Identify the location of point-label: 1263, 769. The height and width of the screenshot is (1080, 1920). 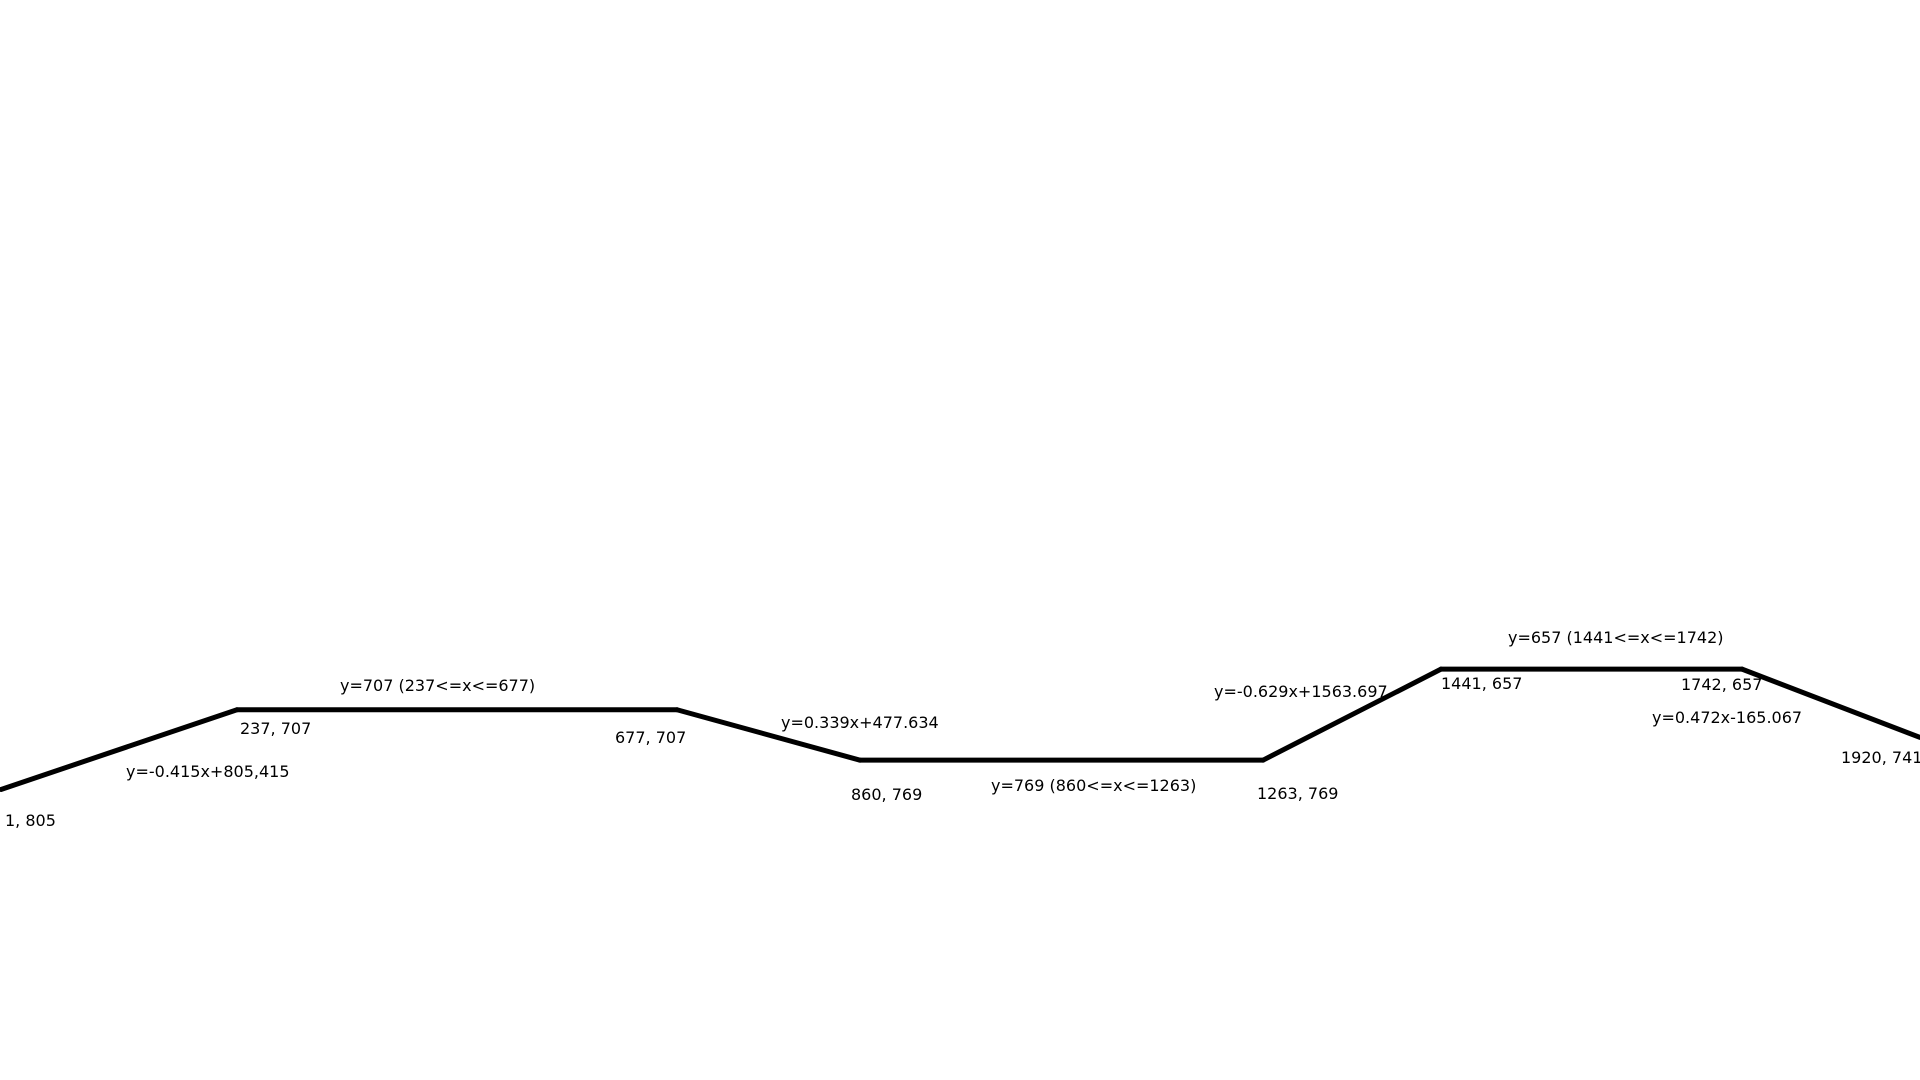
(1298, 793).